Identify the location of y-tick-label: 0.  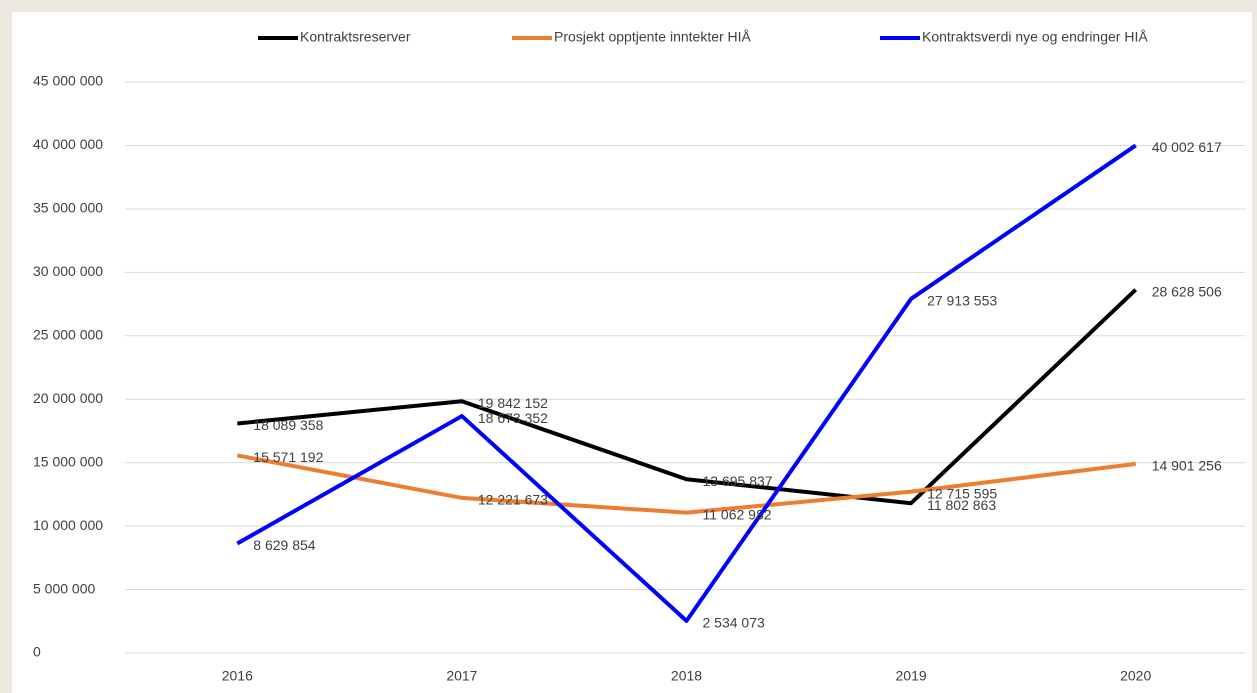
(37, 652).